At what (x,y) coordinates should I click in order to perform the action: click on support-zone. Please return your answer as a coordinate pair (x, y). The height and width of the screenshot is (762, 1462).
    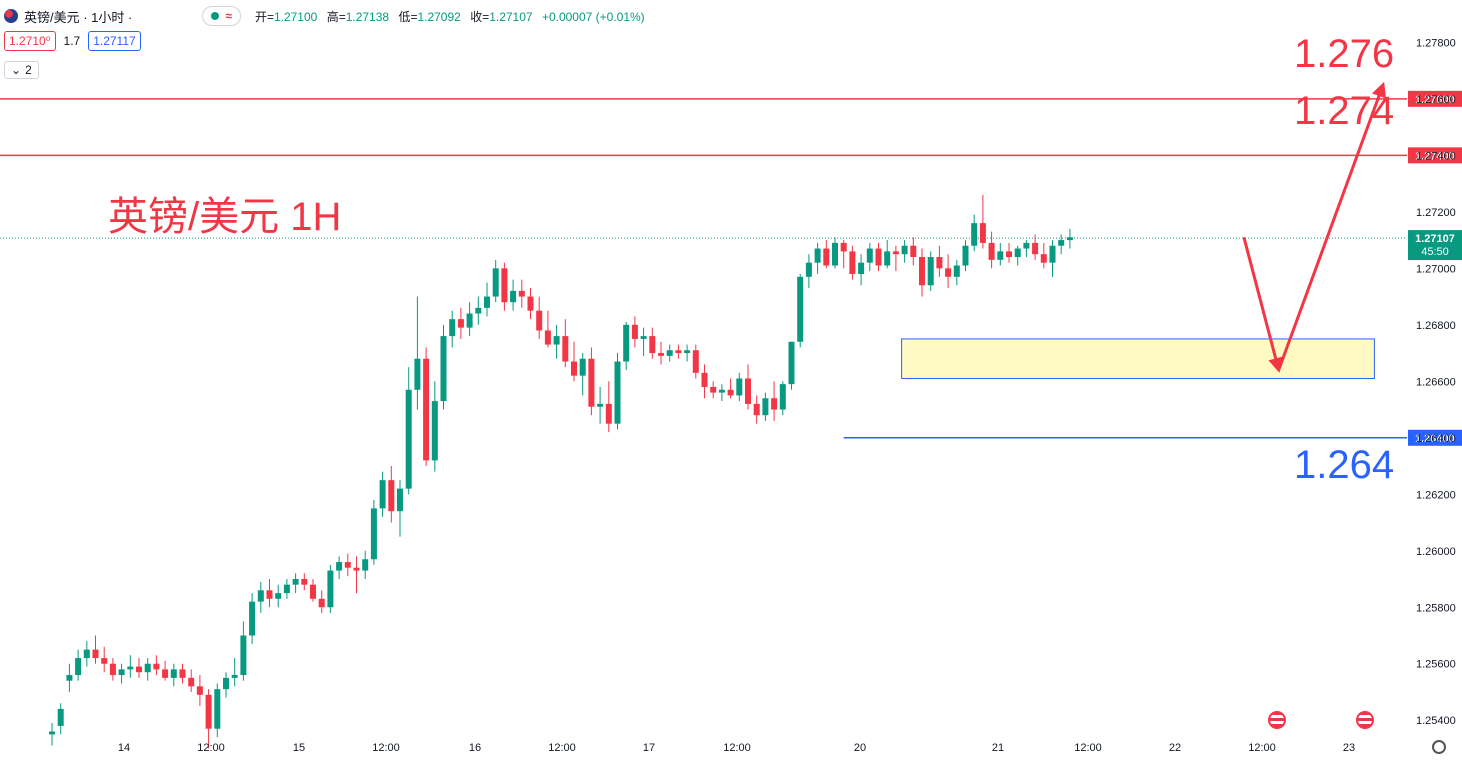
    Looking at the image, I should click on (1138, 358).